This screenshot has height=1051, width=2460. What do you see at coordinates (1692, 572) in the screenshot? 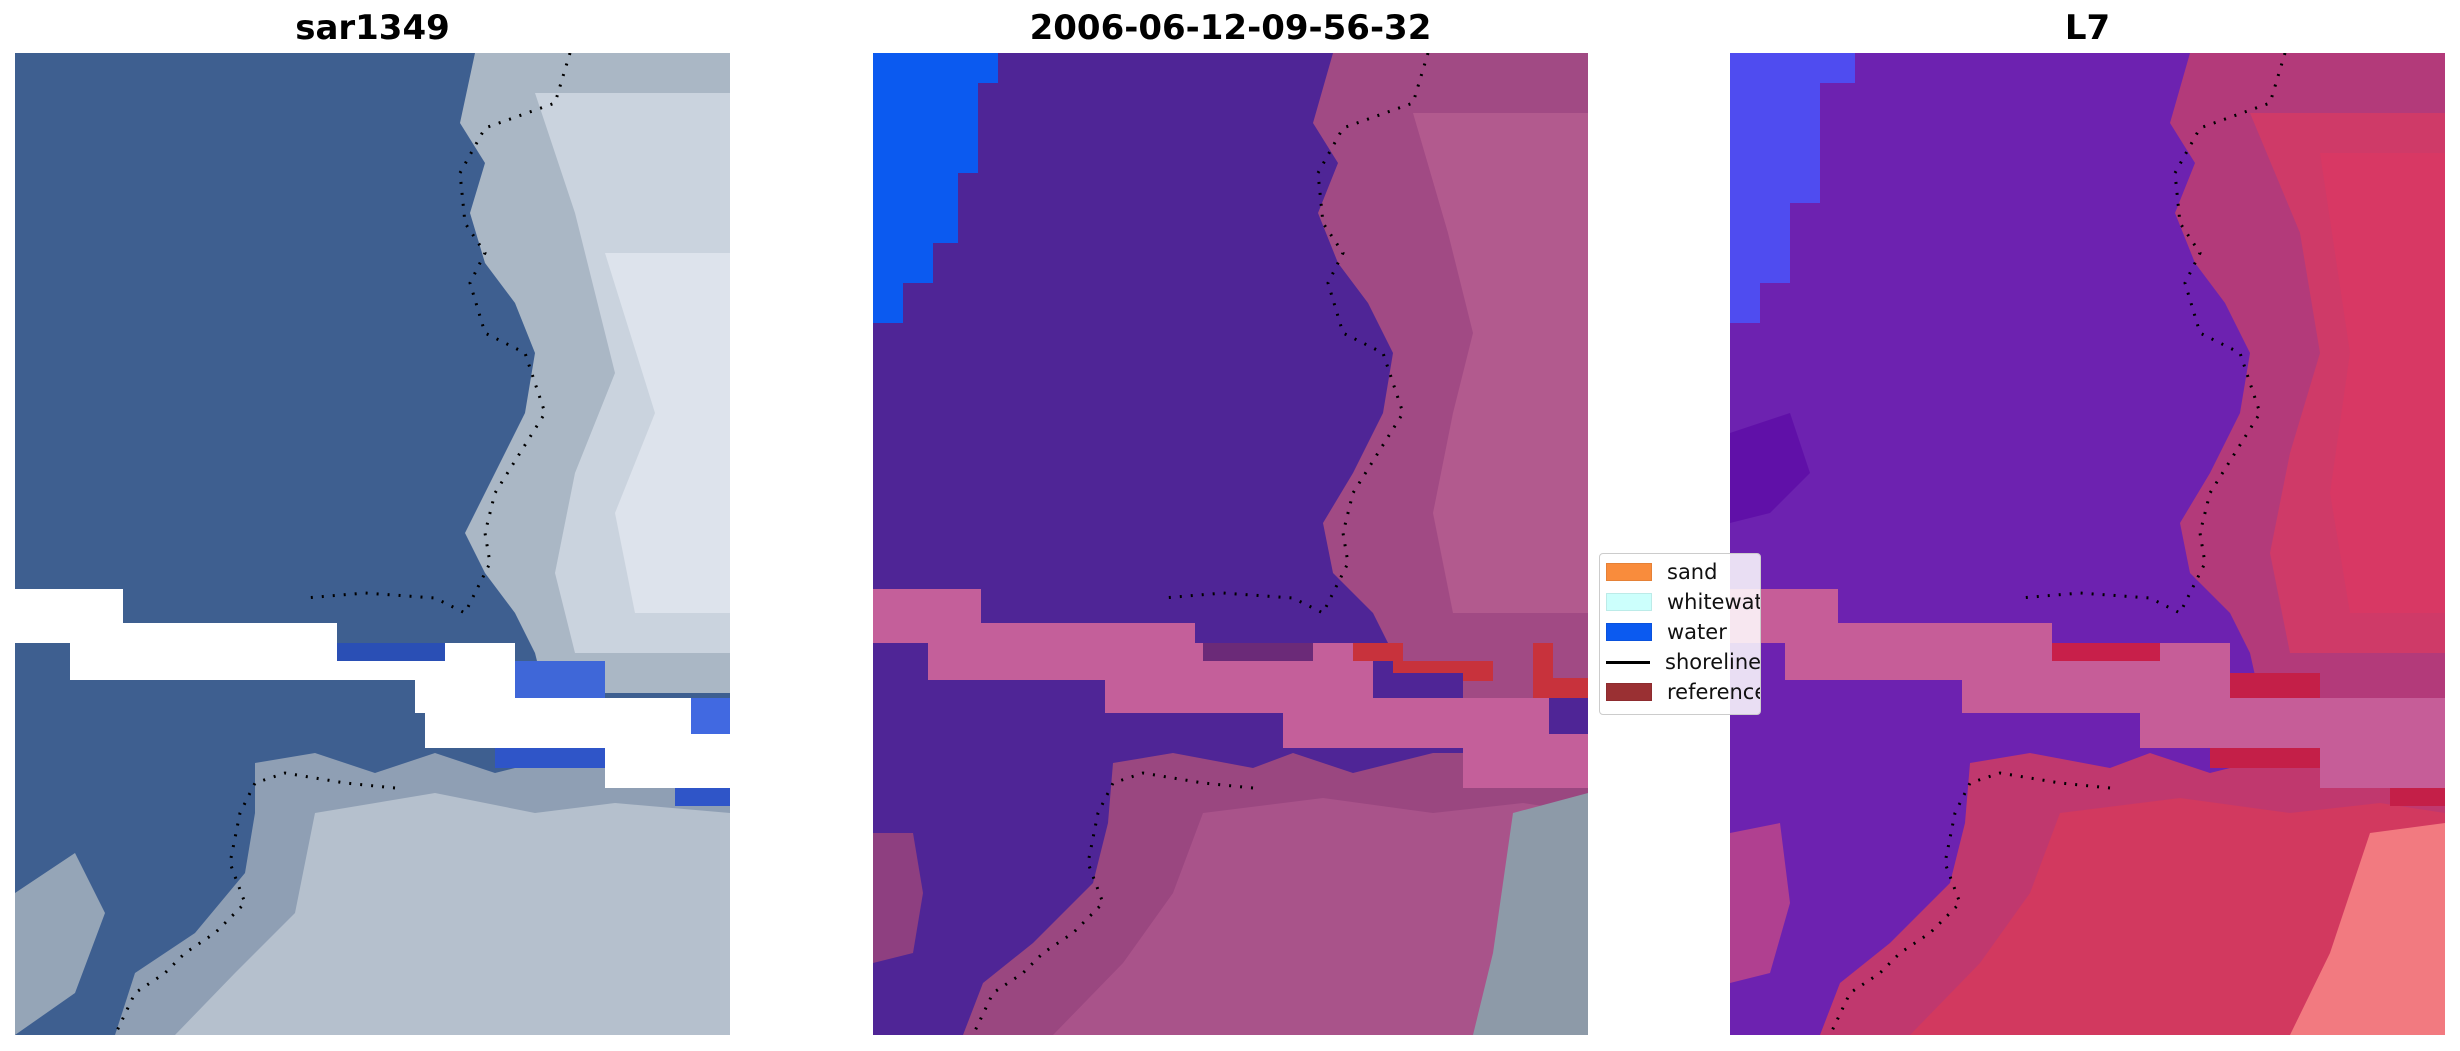
I see `legend-label: sand` at bounding box center [1692, 572].